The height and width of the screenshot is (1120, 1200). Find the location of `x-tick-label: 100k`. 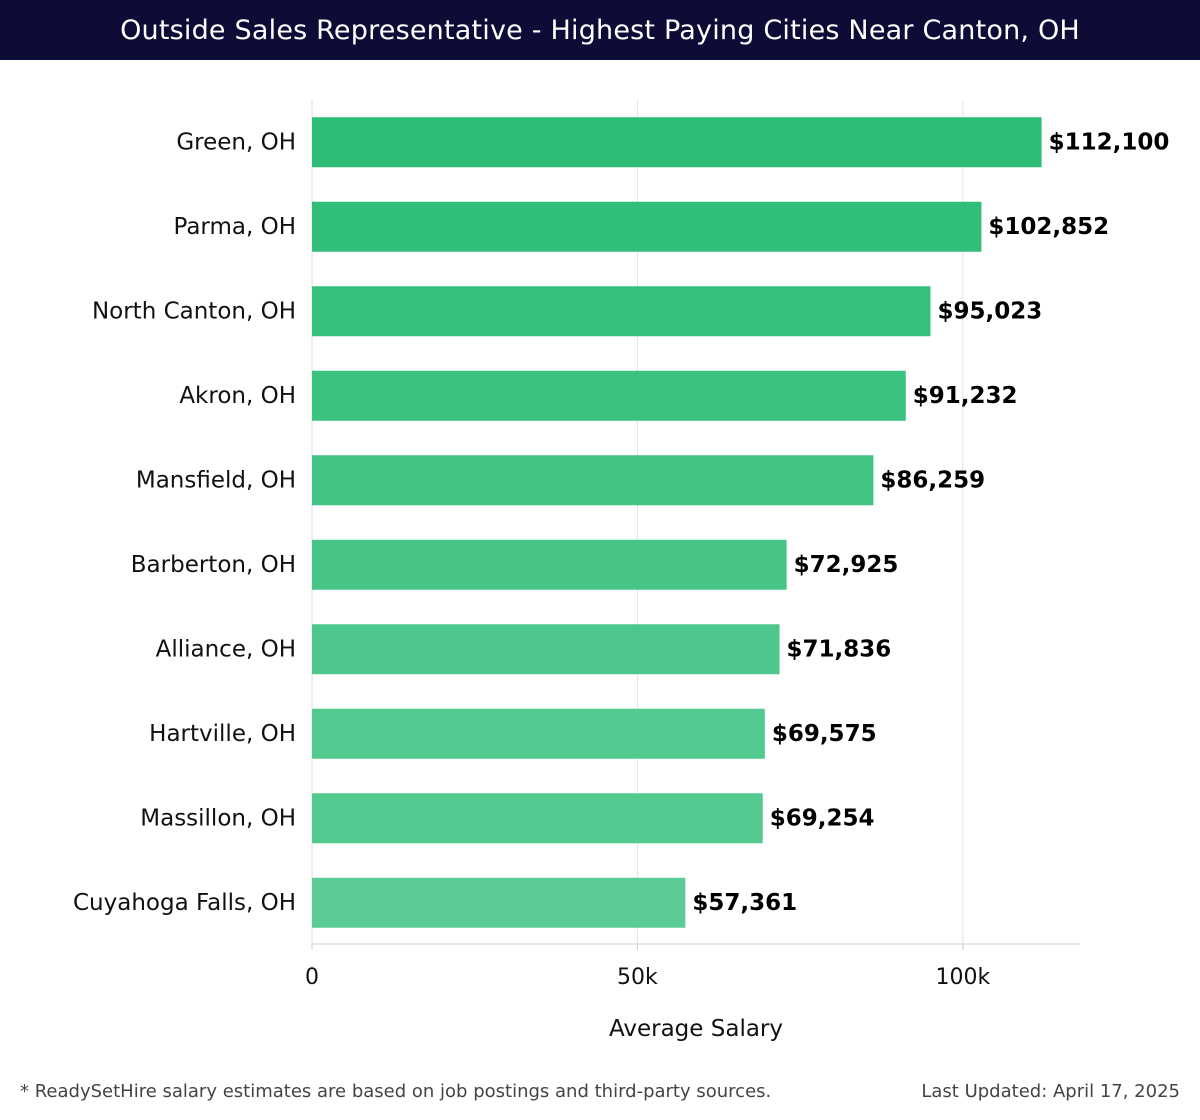

x-tick-label: 100k is located at coordinates (962, 977).